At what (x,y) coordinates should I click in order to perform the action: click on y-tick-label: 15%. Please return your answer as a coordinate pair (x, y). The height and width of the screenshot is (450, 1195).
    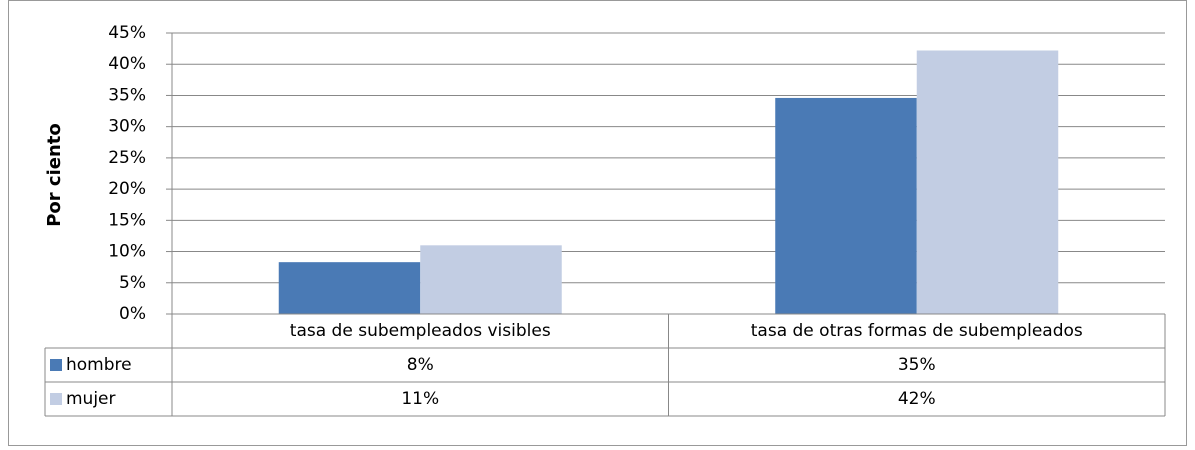
    Looking at the image, I should click on (127, 220).